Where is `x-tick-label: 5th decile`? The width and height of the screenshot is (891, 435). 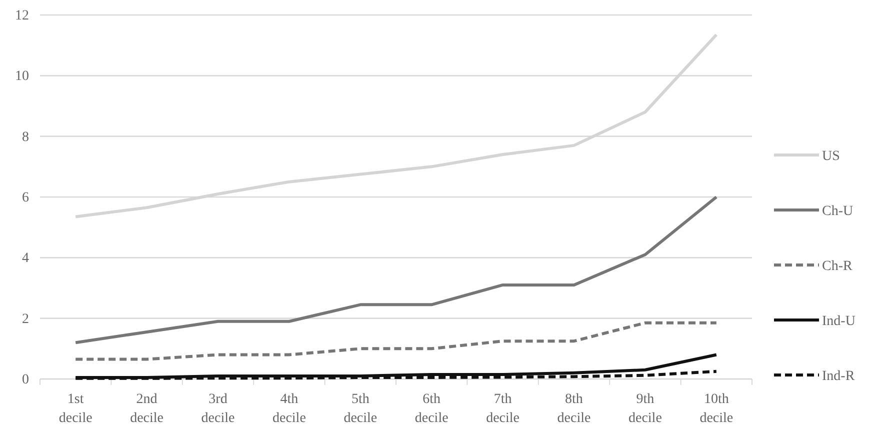
x-tick-label: 5th decile is located at coordinates (361, 409).